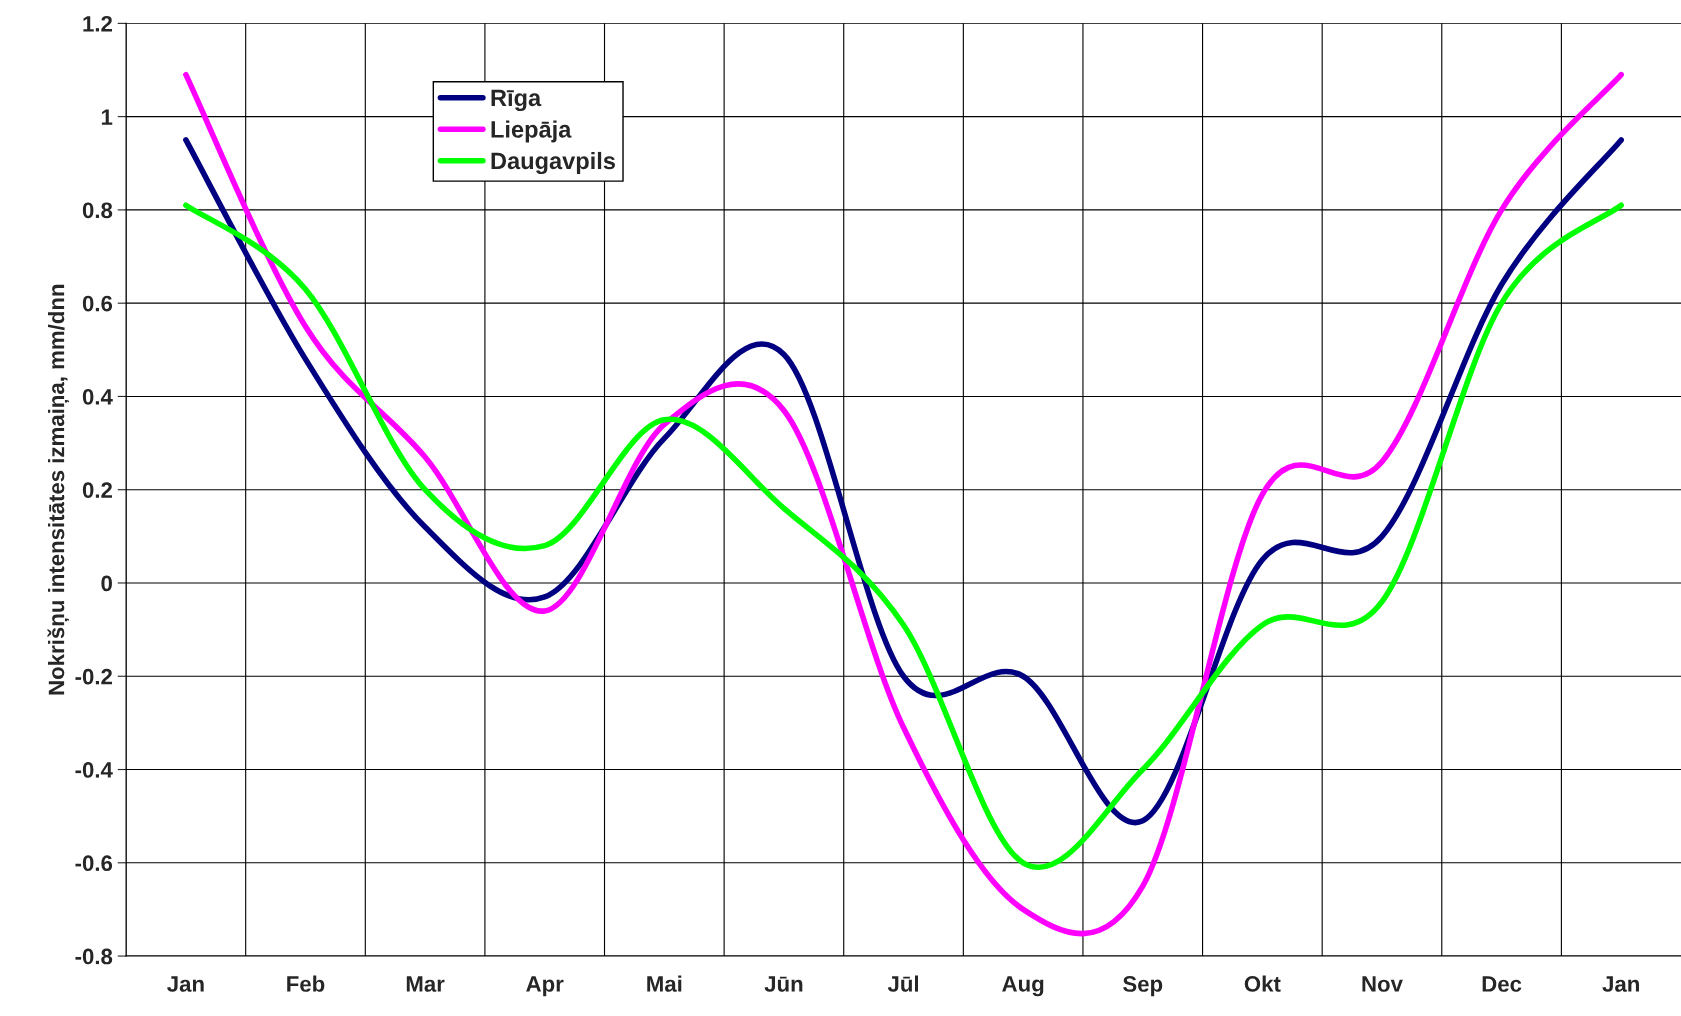 This screenshot has height=1016, width=1681. Describe the element at coordinates (903, 983) in the screenshot. I see `x-tick-label: Jūl` at that location.